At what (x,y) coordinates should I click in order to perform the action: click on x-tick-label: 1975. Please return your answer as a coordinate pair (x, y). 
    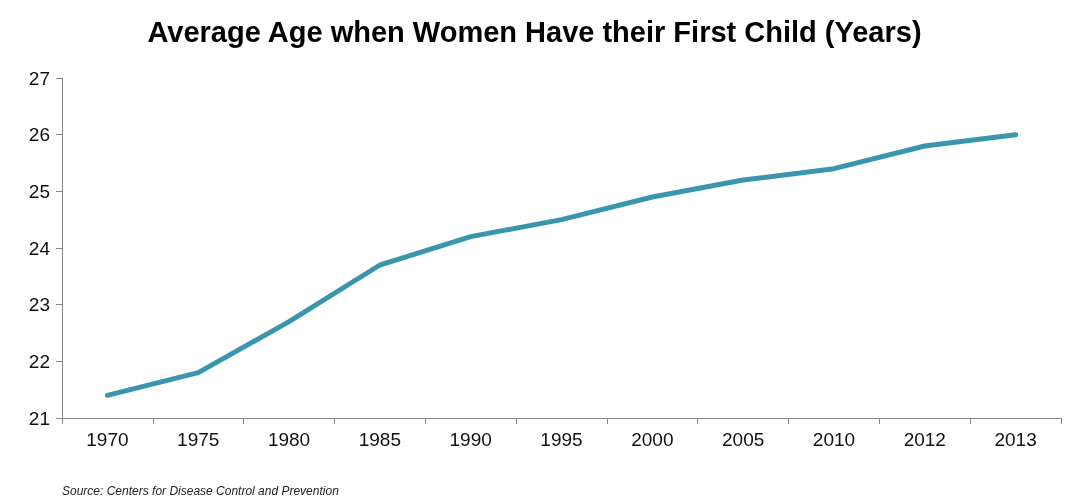
    Looking at the image, I should click on (198, 439).